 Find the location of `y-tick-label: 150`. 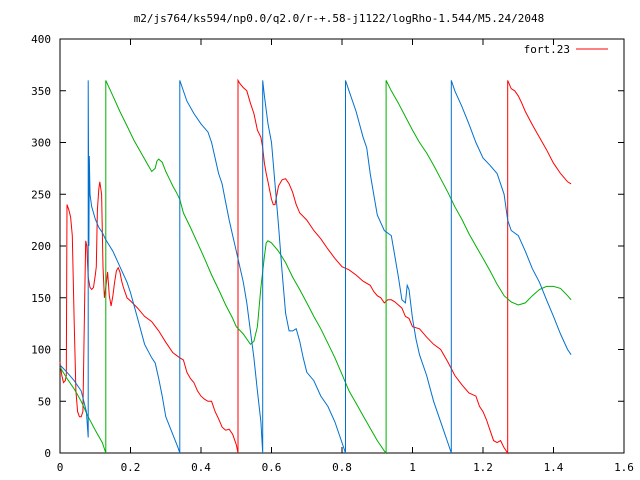

y-tick-label: 150 is located at coordinates (41, 298).